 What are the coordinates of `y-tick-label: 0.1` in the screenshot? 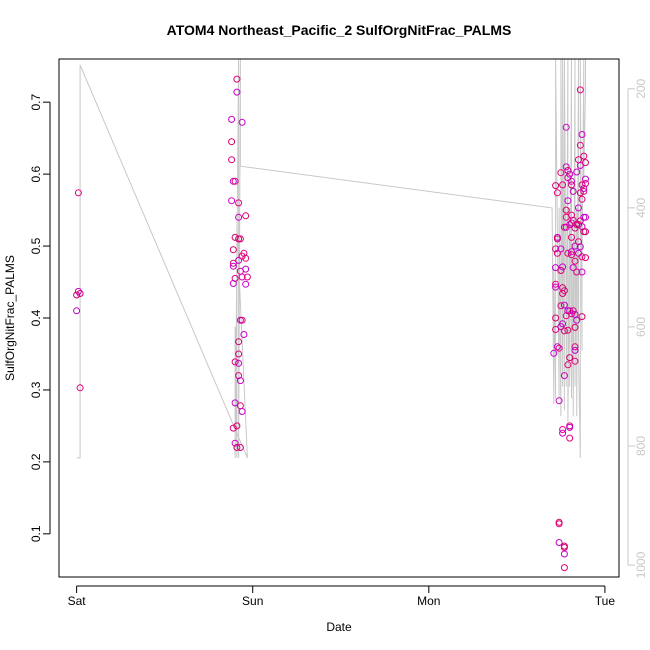 It's located at (36, 533).